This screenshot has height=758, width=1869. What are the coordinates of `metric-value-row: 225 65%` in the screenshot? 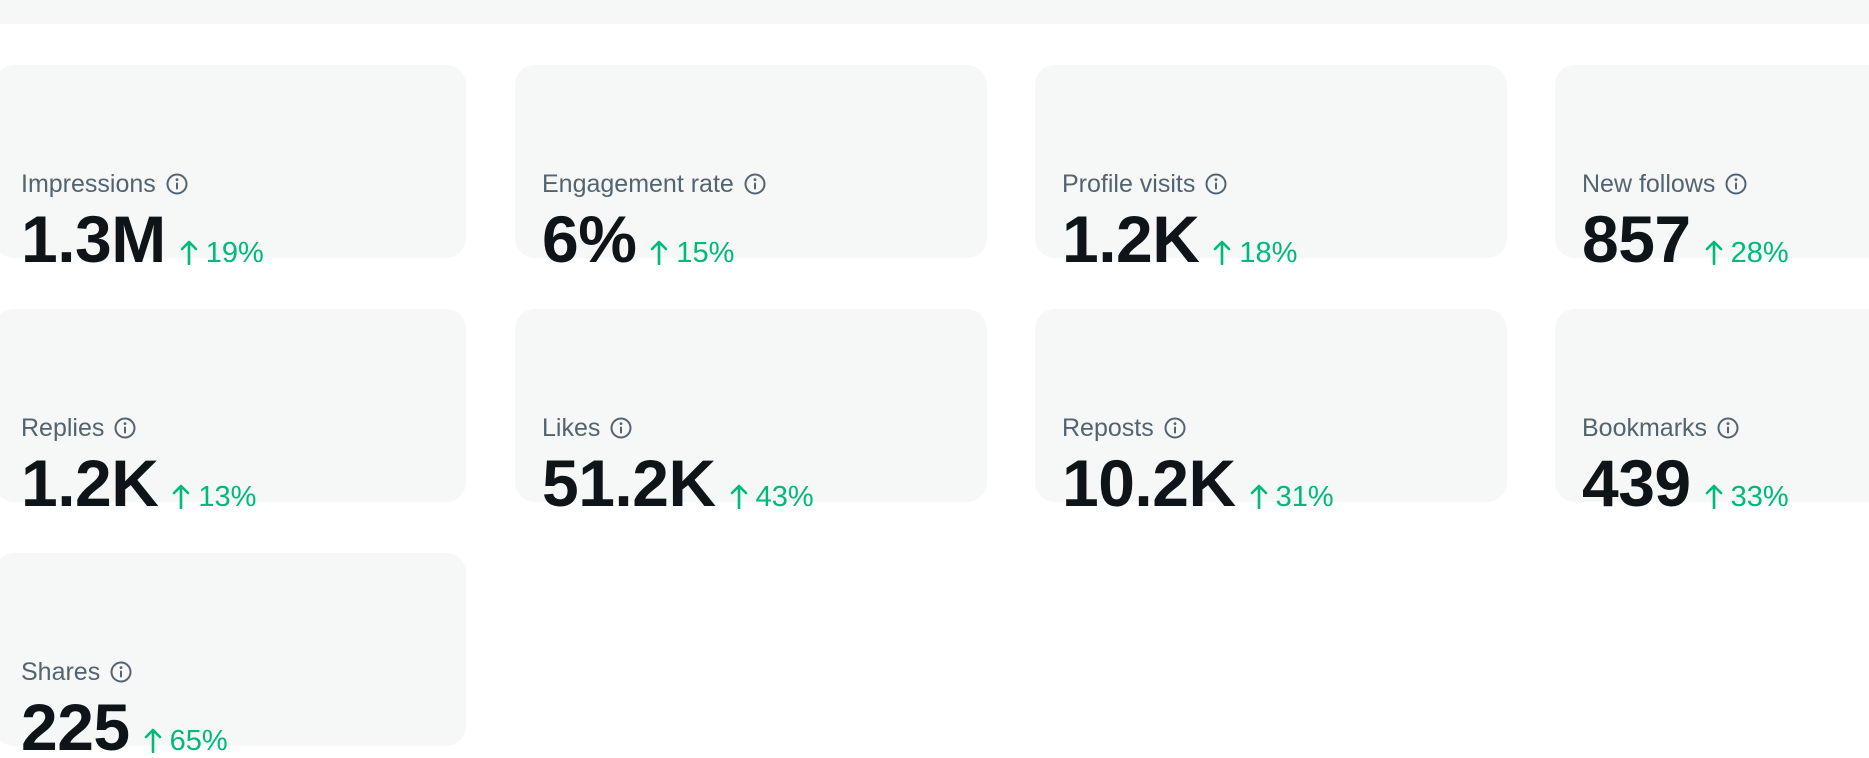 It's located at (124, 724).